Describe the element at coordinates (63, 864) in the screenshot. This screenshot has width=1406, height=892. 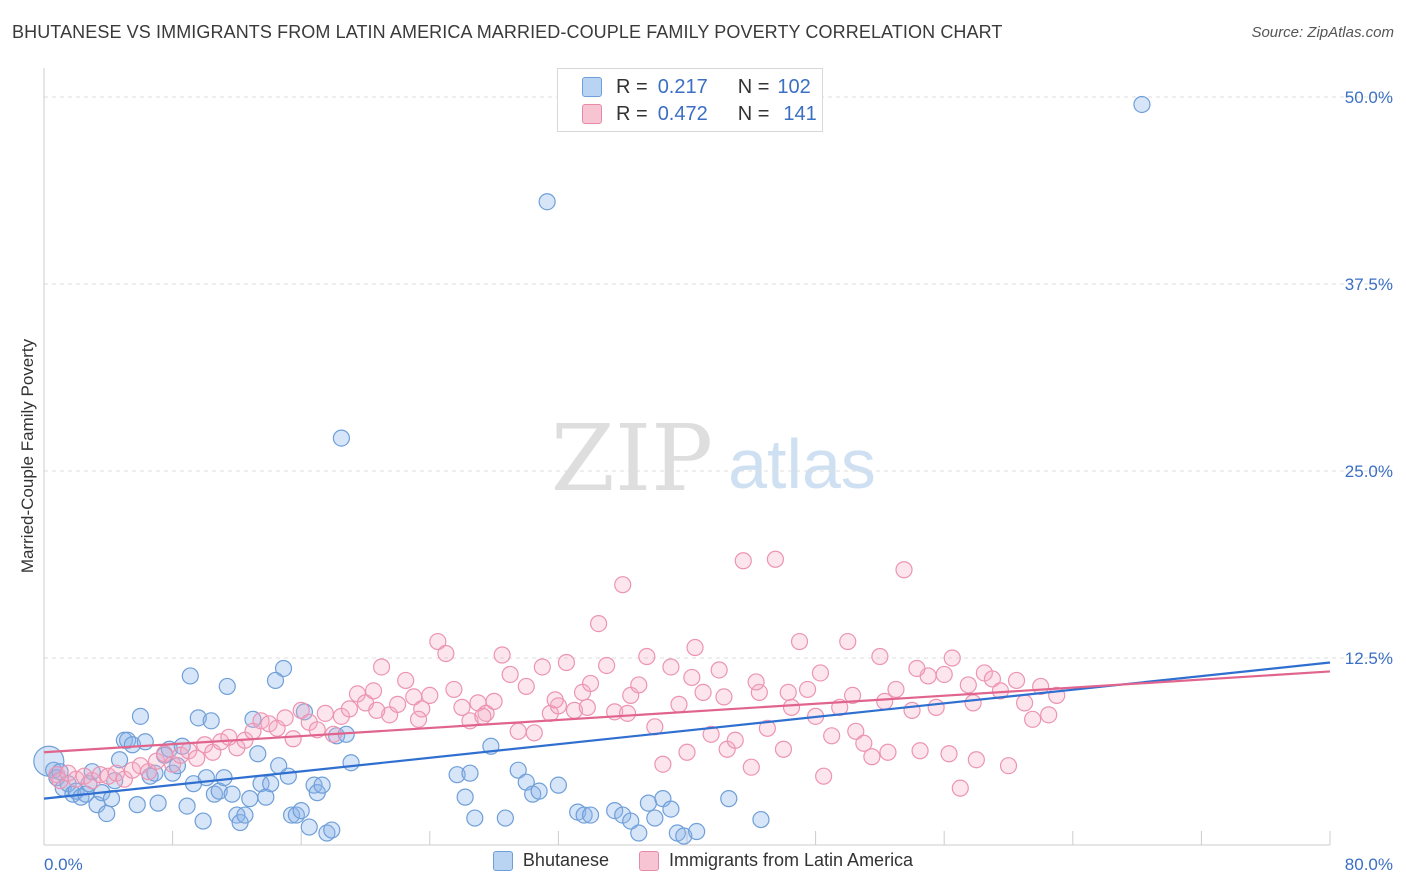
I see `x-tick-label: 0.0%` at that location.